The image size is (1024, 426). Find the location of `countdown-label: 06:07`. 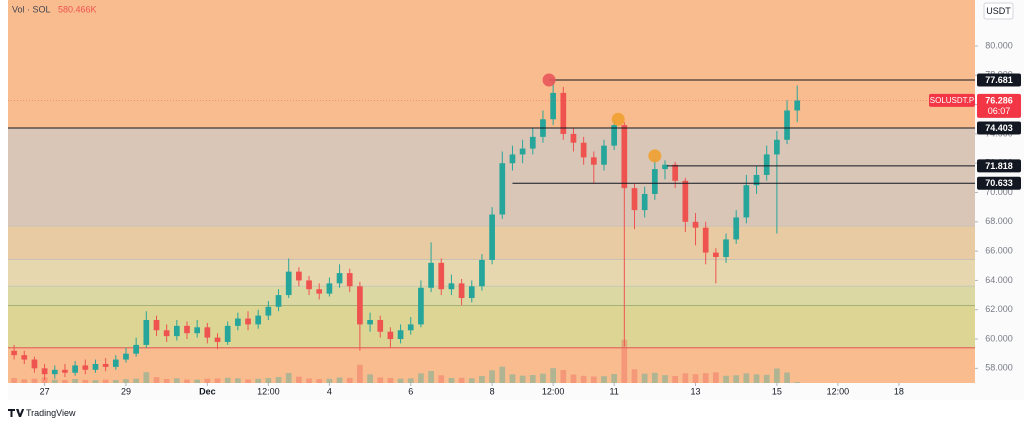

countdown-label: 06:07 is located at coordinates (999, 111).